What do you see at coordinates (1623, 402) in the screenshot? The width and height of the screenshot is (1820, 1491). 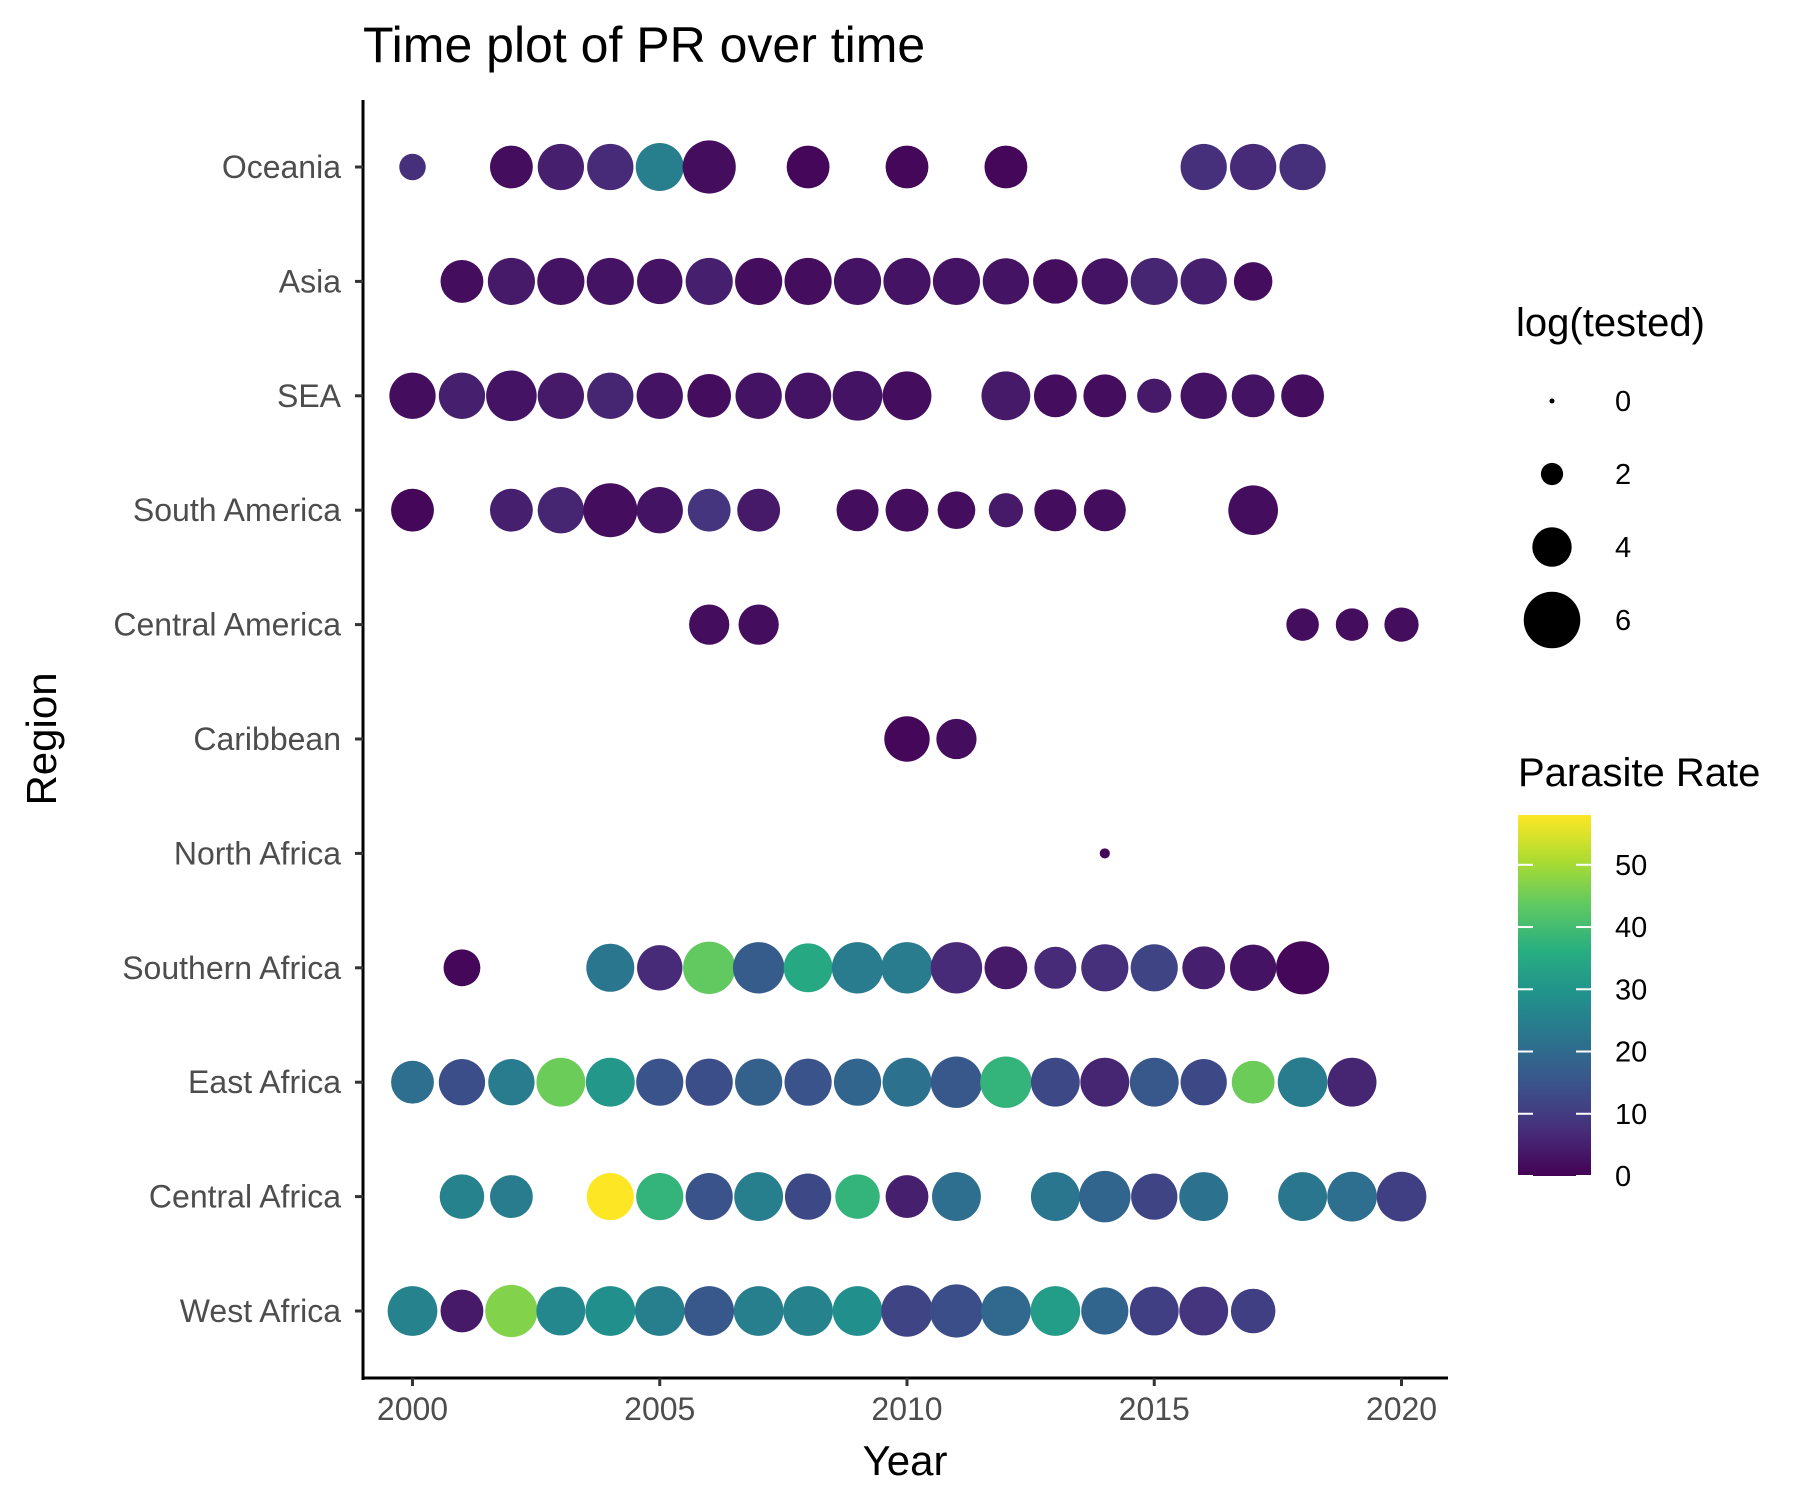 I see `size-legend-label: 0` at bounding box center [1623, 402].